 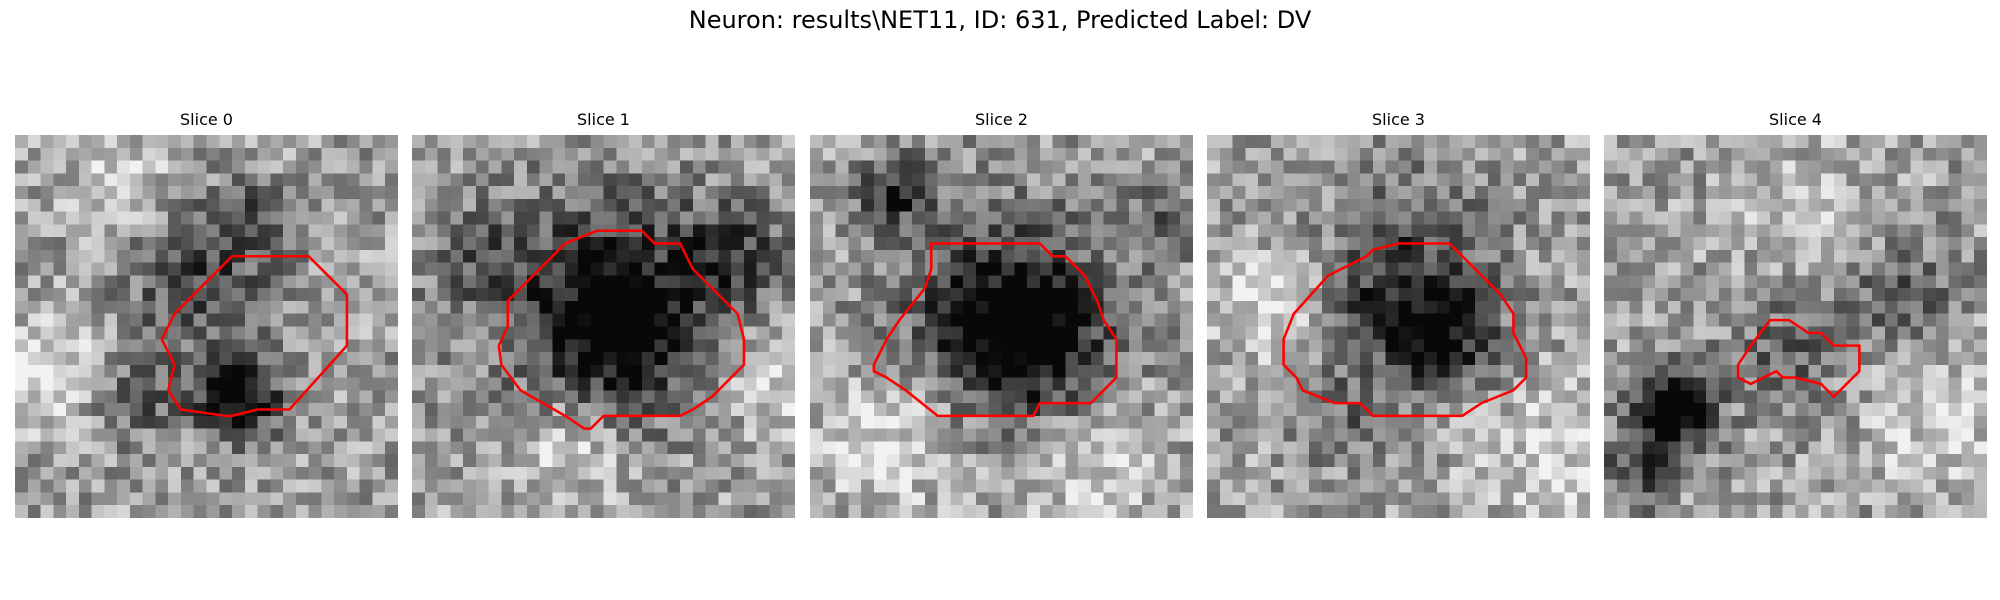 I want to click on slice-title: Slice 3, so click(x=1398, y=119).